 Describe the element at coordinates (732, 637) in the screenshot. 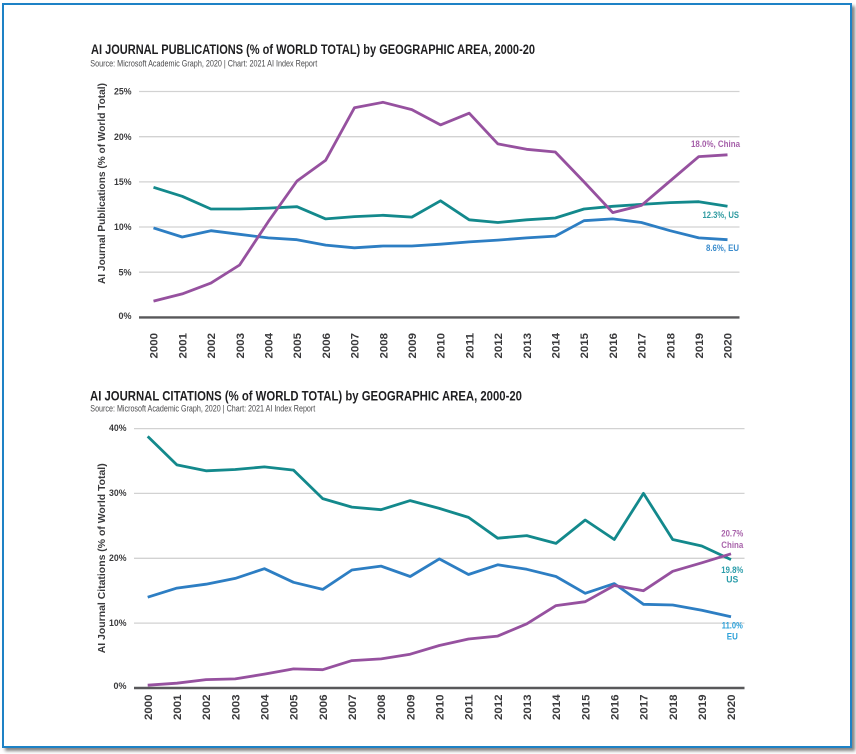

I see `svg-text: EU` at that location.